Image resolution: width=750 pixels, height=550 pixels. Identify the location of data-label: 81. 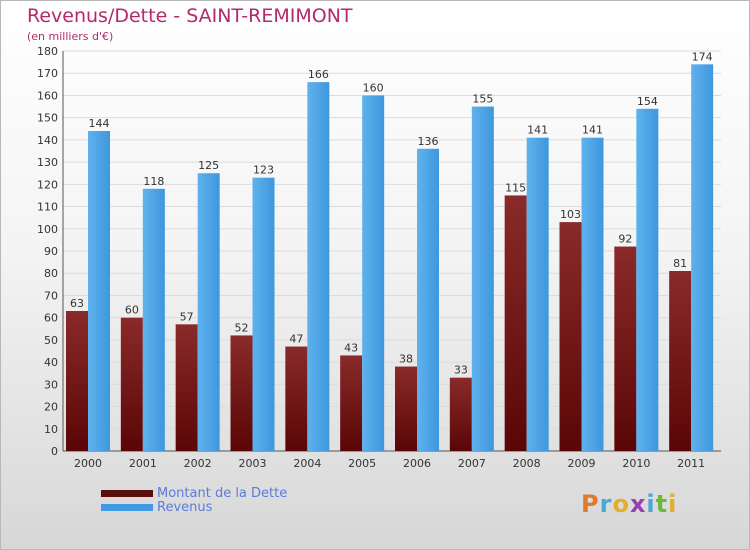
(680, 263).